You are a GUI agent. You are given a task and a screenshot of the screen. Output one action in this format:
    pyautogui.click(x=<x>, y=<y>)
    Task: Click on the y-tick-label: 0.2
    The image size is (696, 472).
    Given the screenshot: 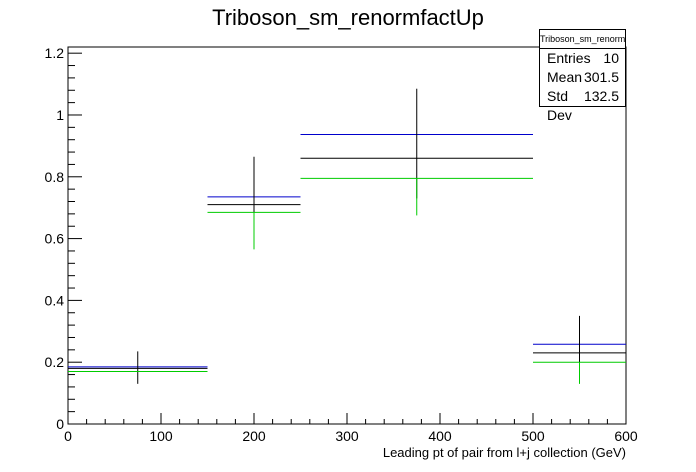 What is the action you would take?
    pyautogui.click(x=55, y=362)
    